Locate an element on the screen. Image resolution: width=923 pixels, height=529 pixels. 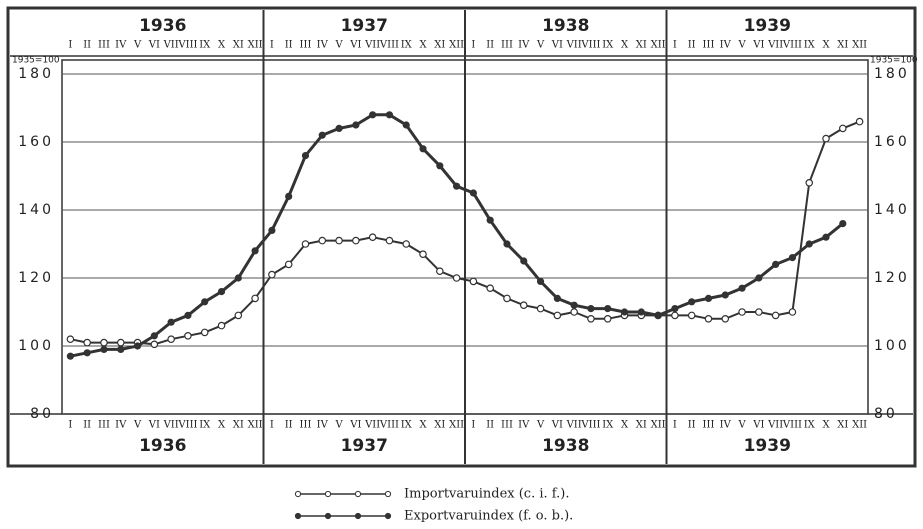
y-tick-label: 120 is located at coordinates (36, 278).